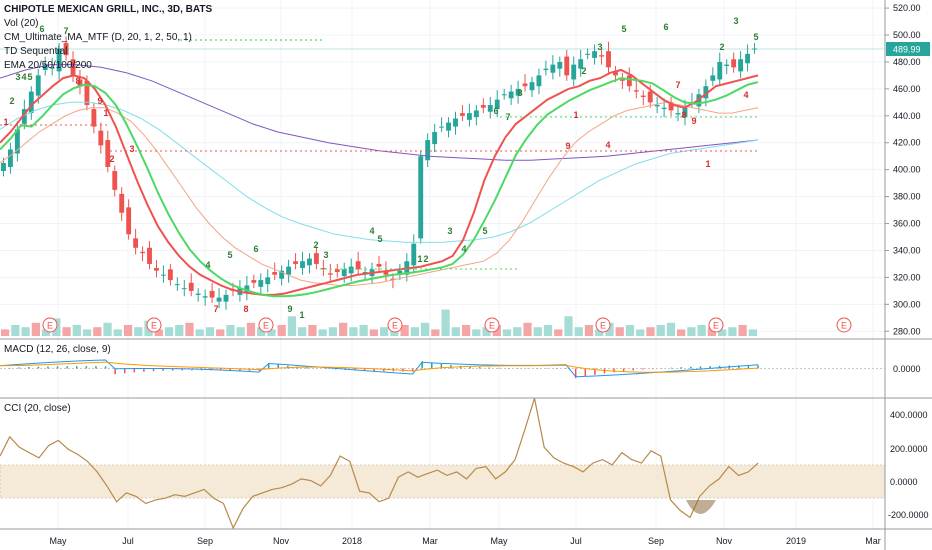 The width and height of the screenshot is (932, 550). What do you see at coordinates (907, 369) in the screenshot?
I see `macd-zero-label: 0.0000` at bounding box center [907, 369].